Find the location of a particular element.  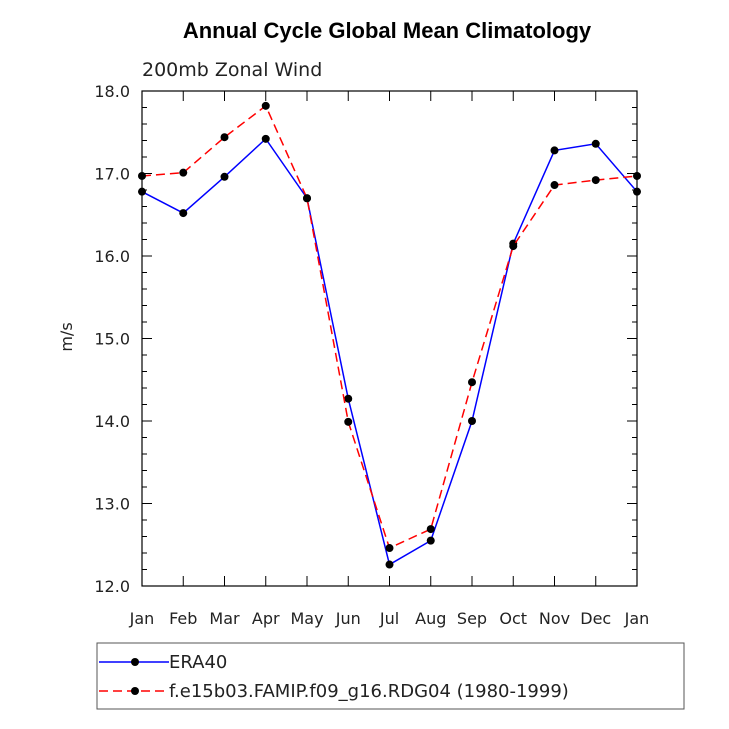

x-tick-label: Dec is located at coordinates (595, 618).